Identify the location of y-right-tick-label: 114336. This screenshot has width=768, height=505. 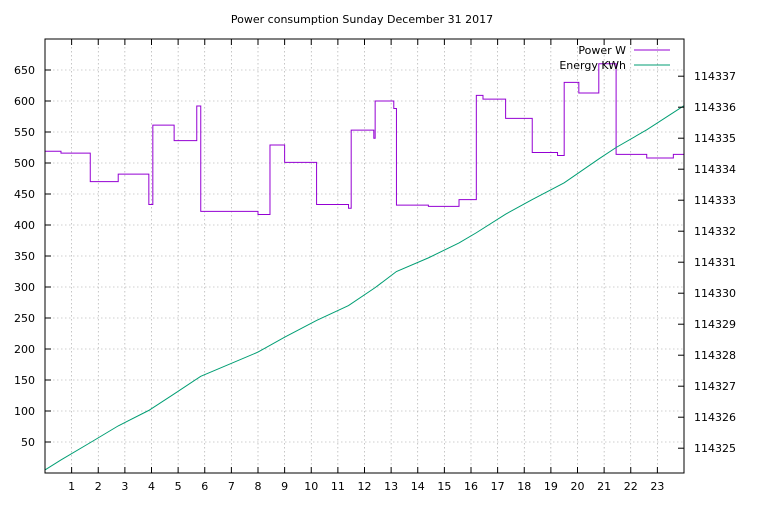
(715, 107).